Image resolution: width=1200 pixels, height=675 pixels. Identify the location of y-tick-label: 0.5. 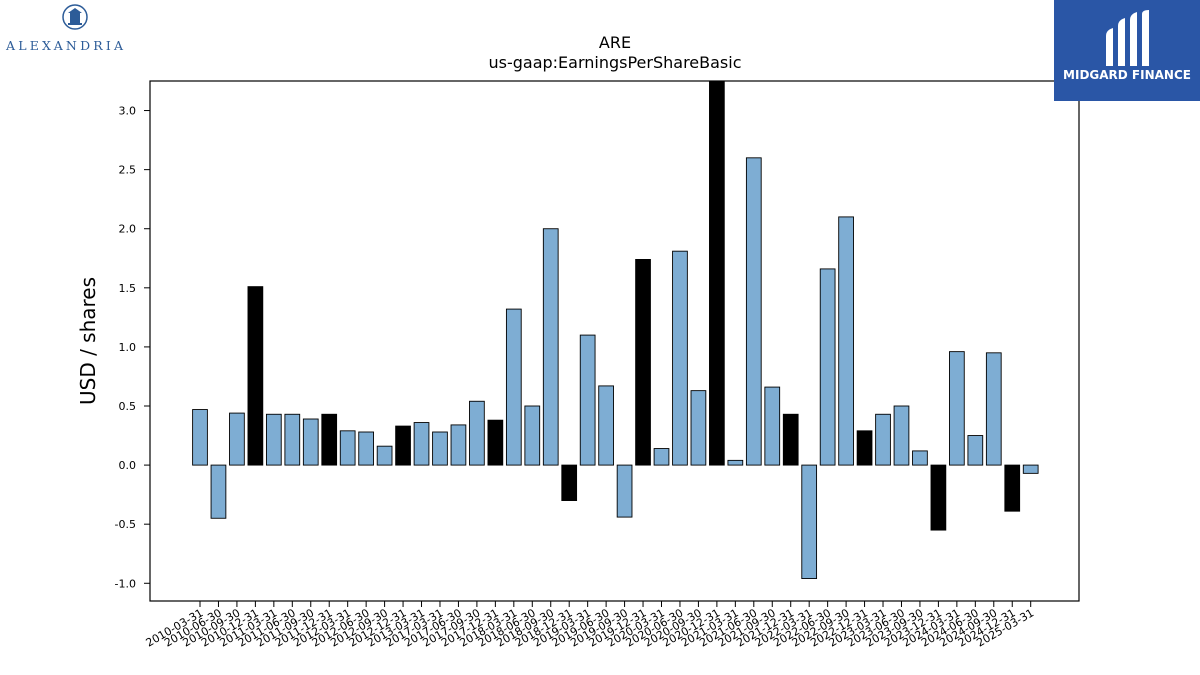
(128, 406).